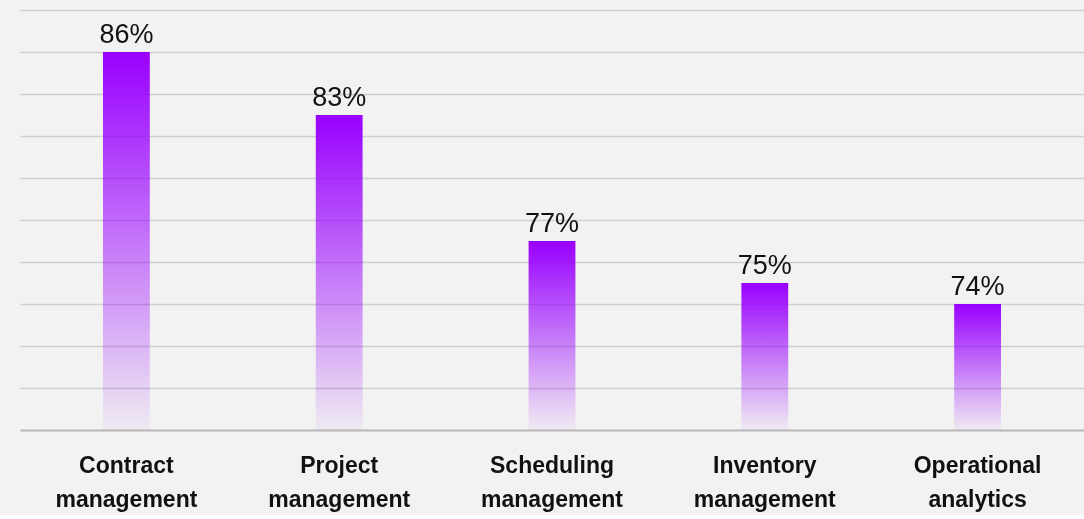 This screenshot has width=1084, height=519. I want to click on data-label: 86%, so click(126, 34).